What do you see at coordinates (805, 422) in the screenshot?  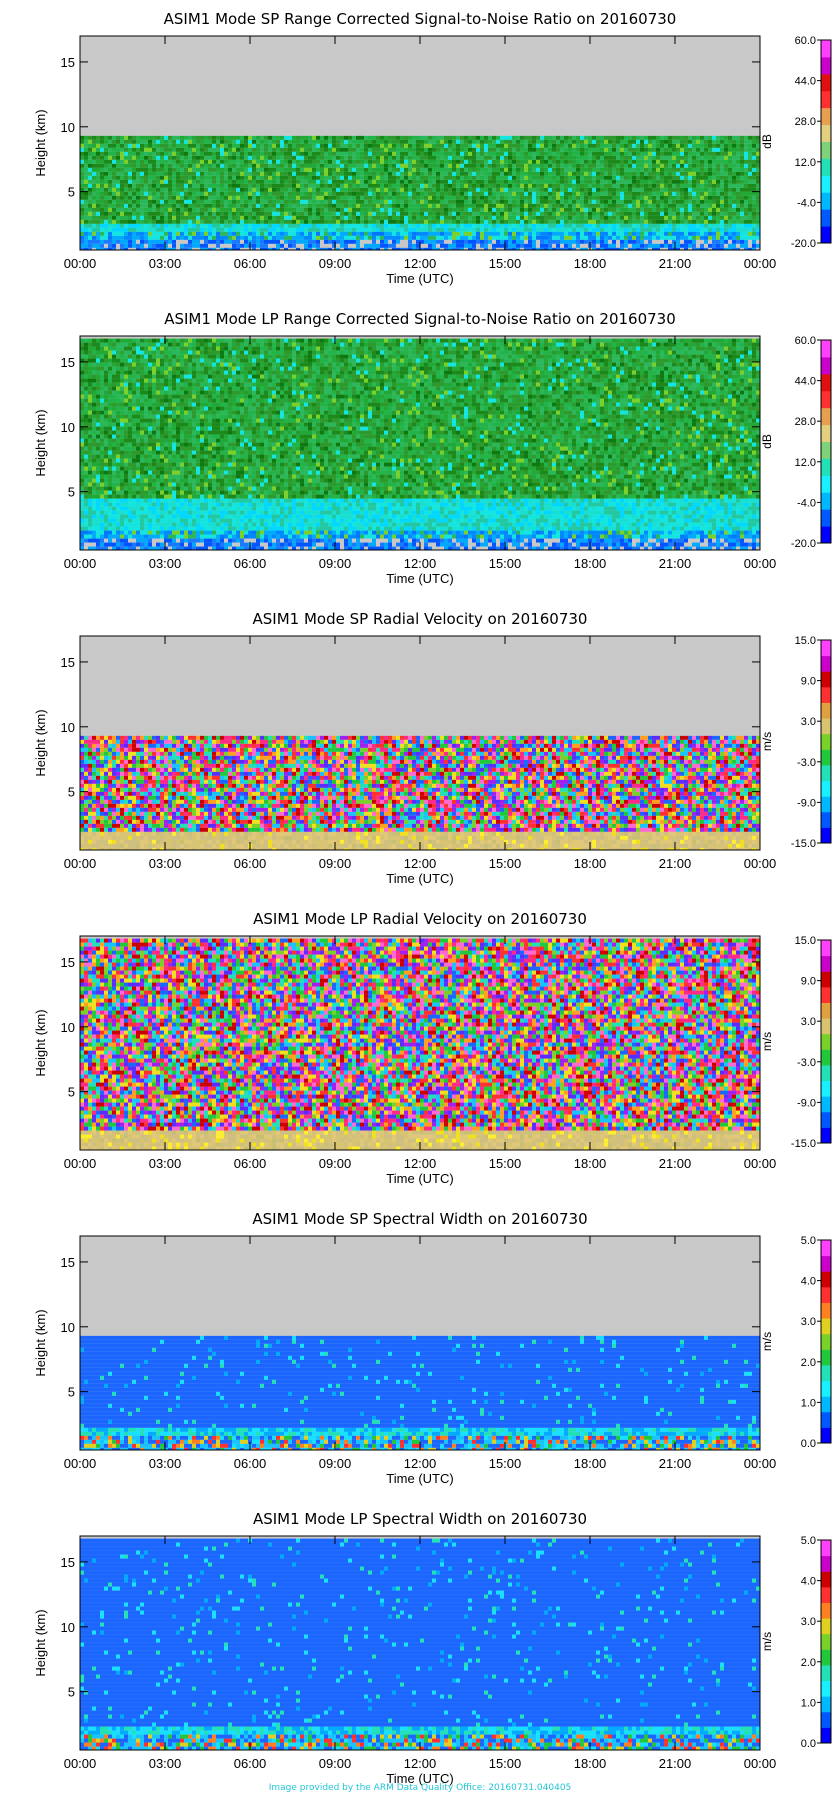 I see `colorbar-tick-label: 28.0` at bounding box center [805, 422].